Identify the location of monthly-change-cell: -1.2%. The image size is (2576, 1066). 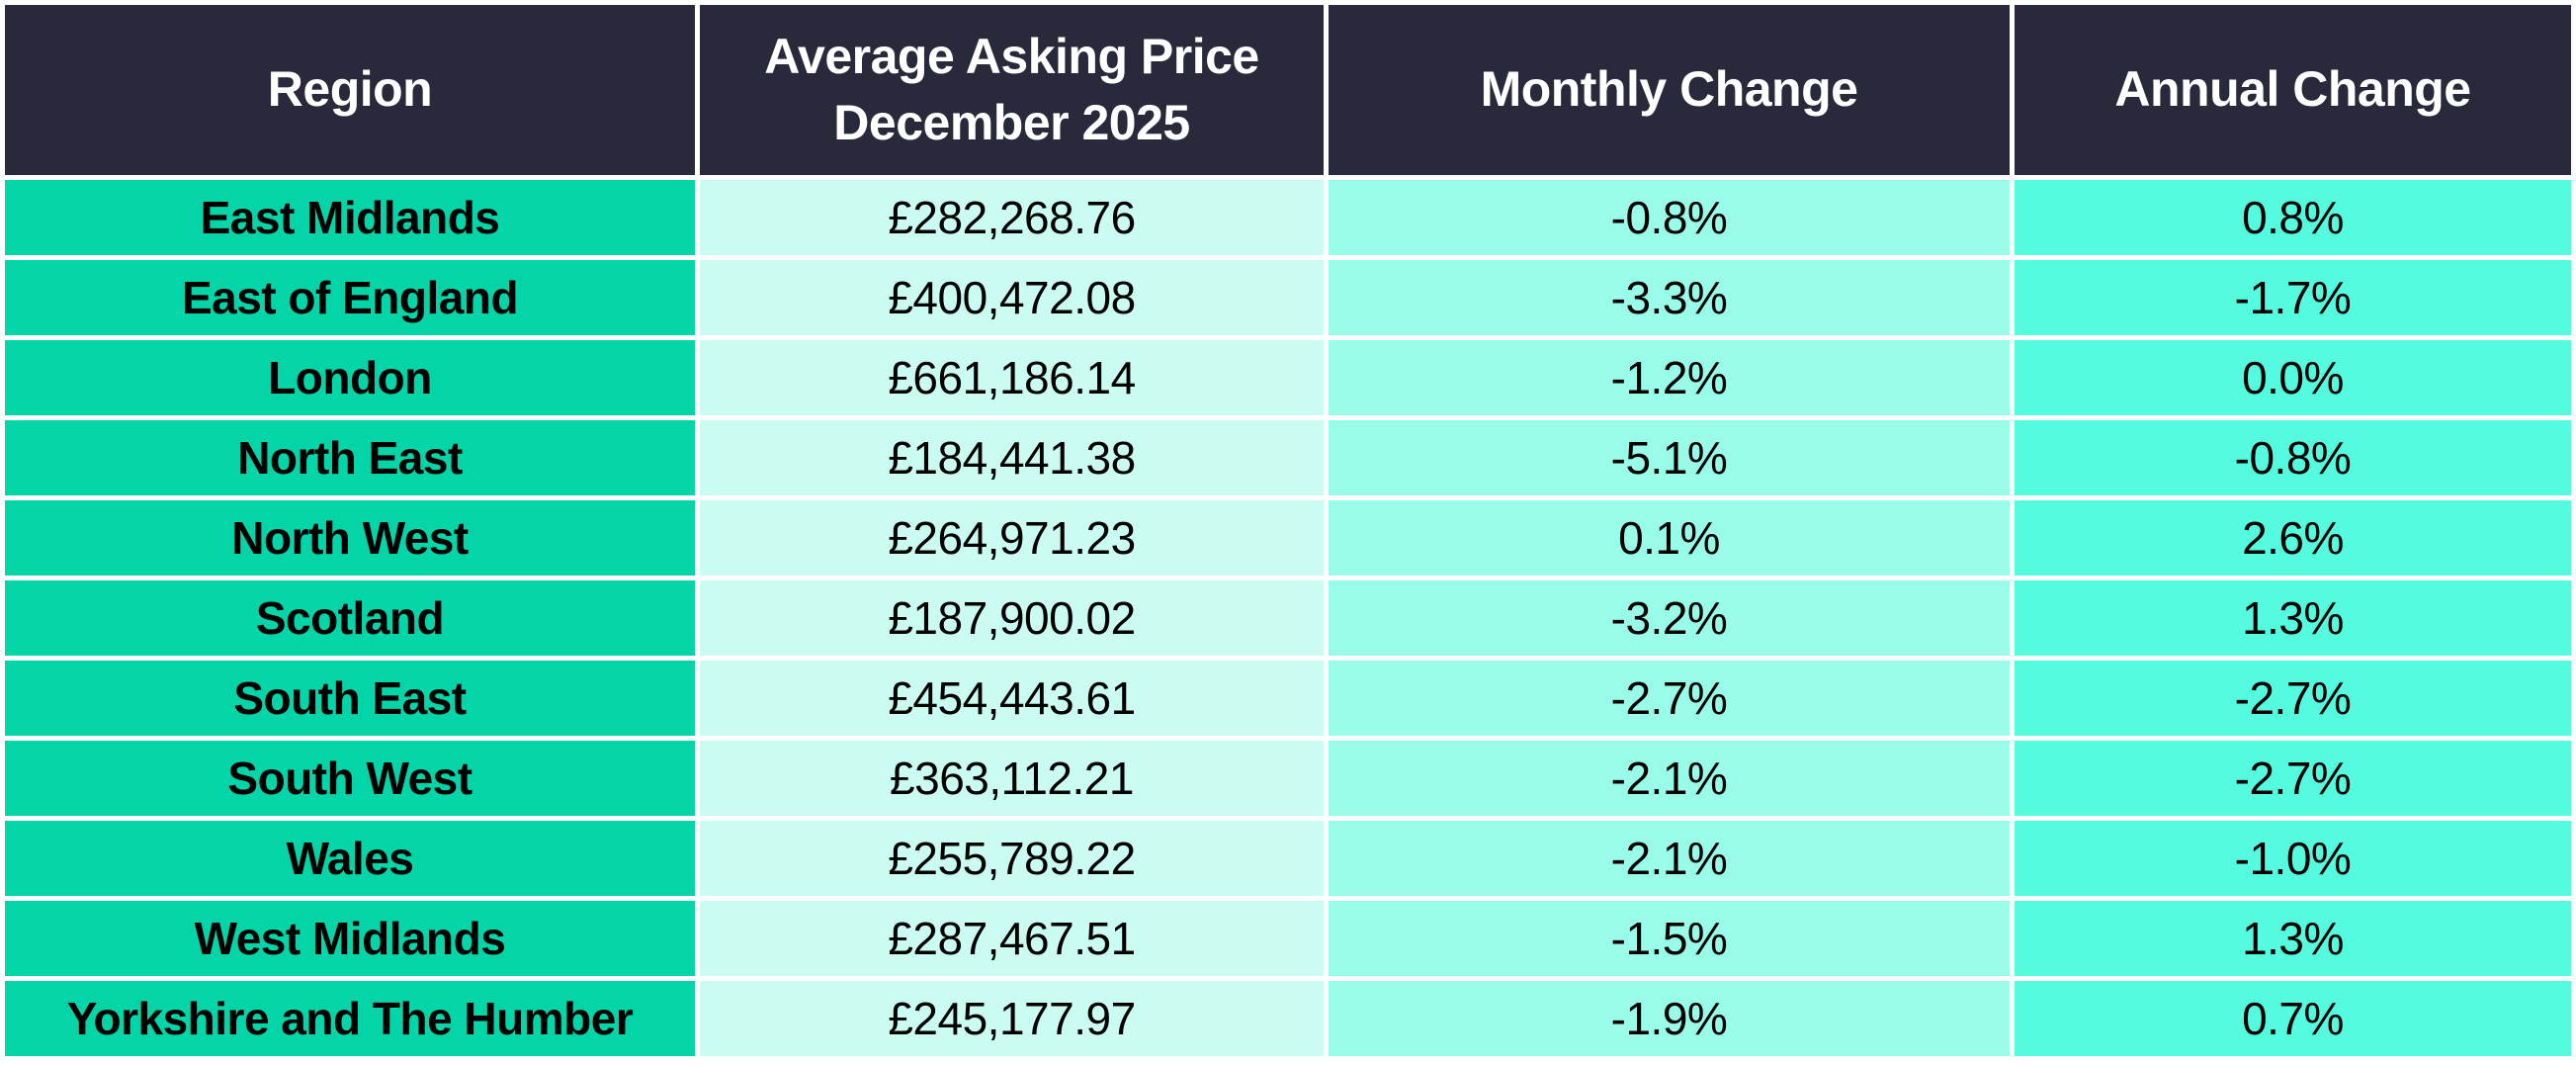
(1669, 377).